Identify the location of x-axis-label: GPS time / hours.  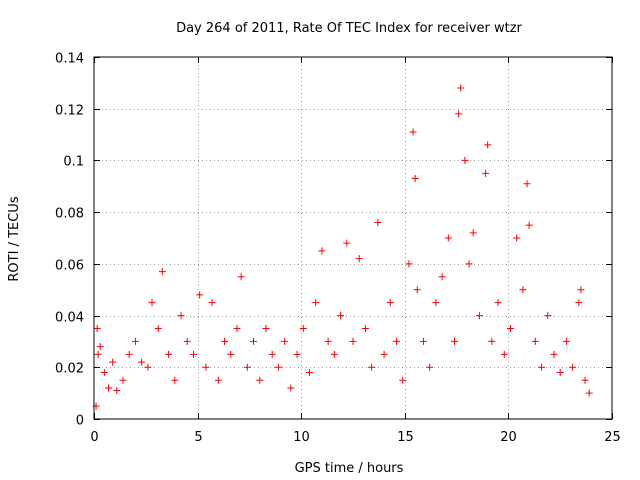
(349, 468).